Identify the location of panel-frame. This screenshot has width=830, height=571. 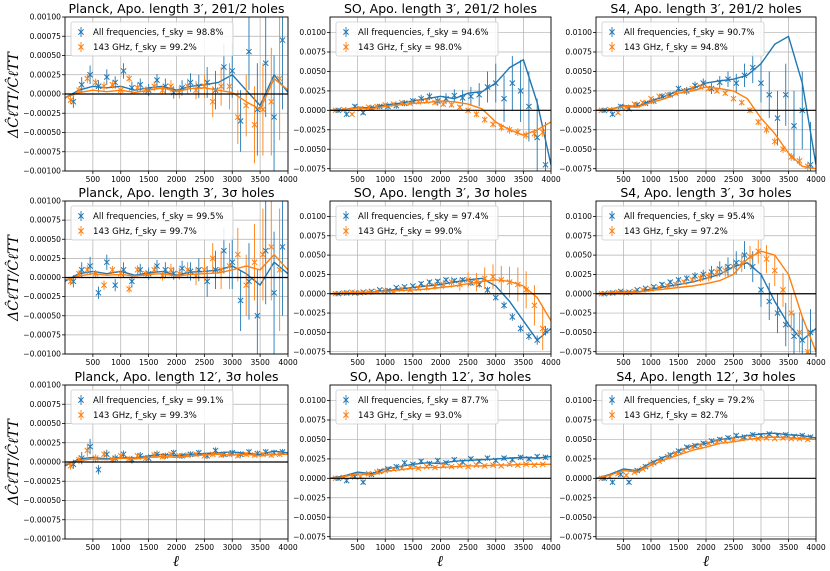
(176, 277).